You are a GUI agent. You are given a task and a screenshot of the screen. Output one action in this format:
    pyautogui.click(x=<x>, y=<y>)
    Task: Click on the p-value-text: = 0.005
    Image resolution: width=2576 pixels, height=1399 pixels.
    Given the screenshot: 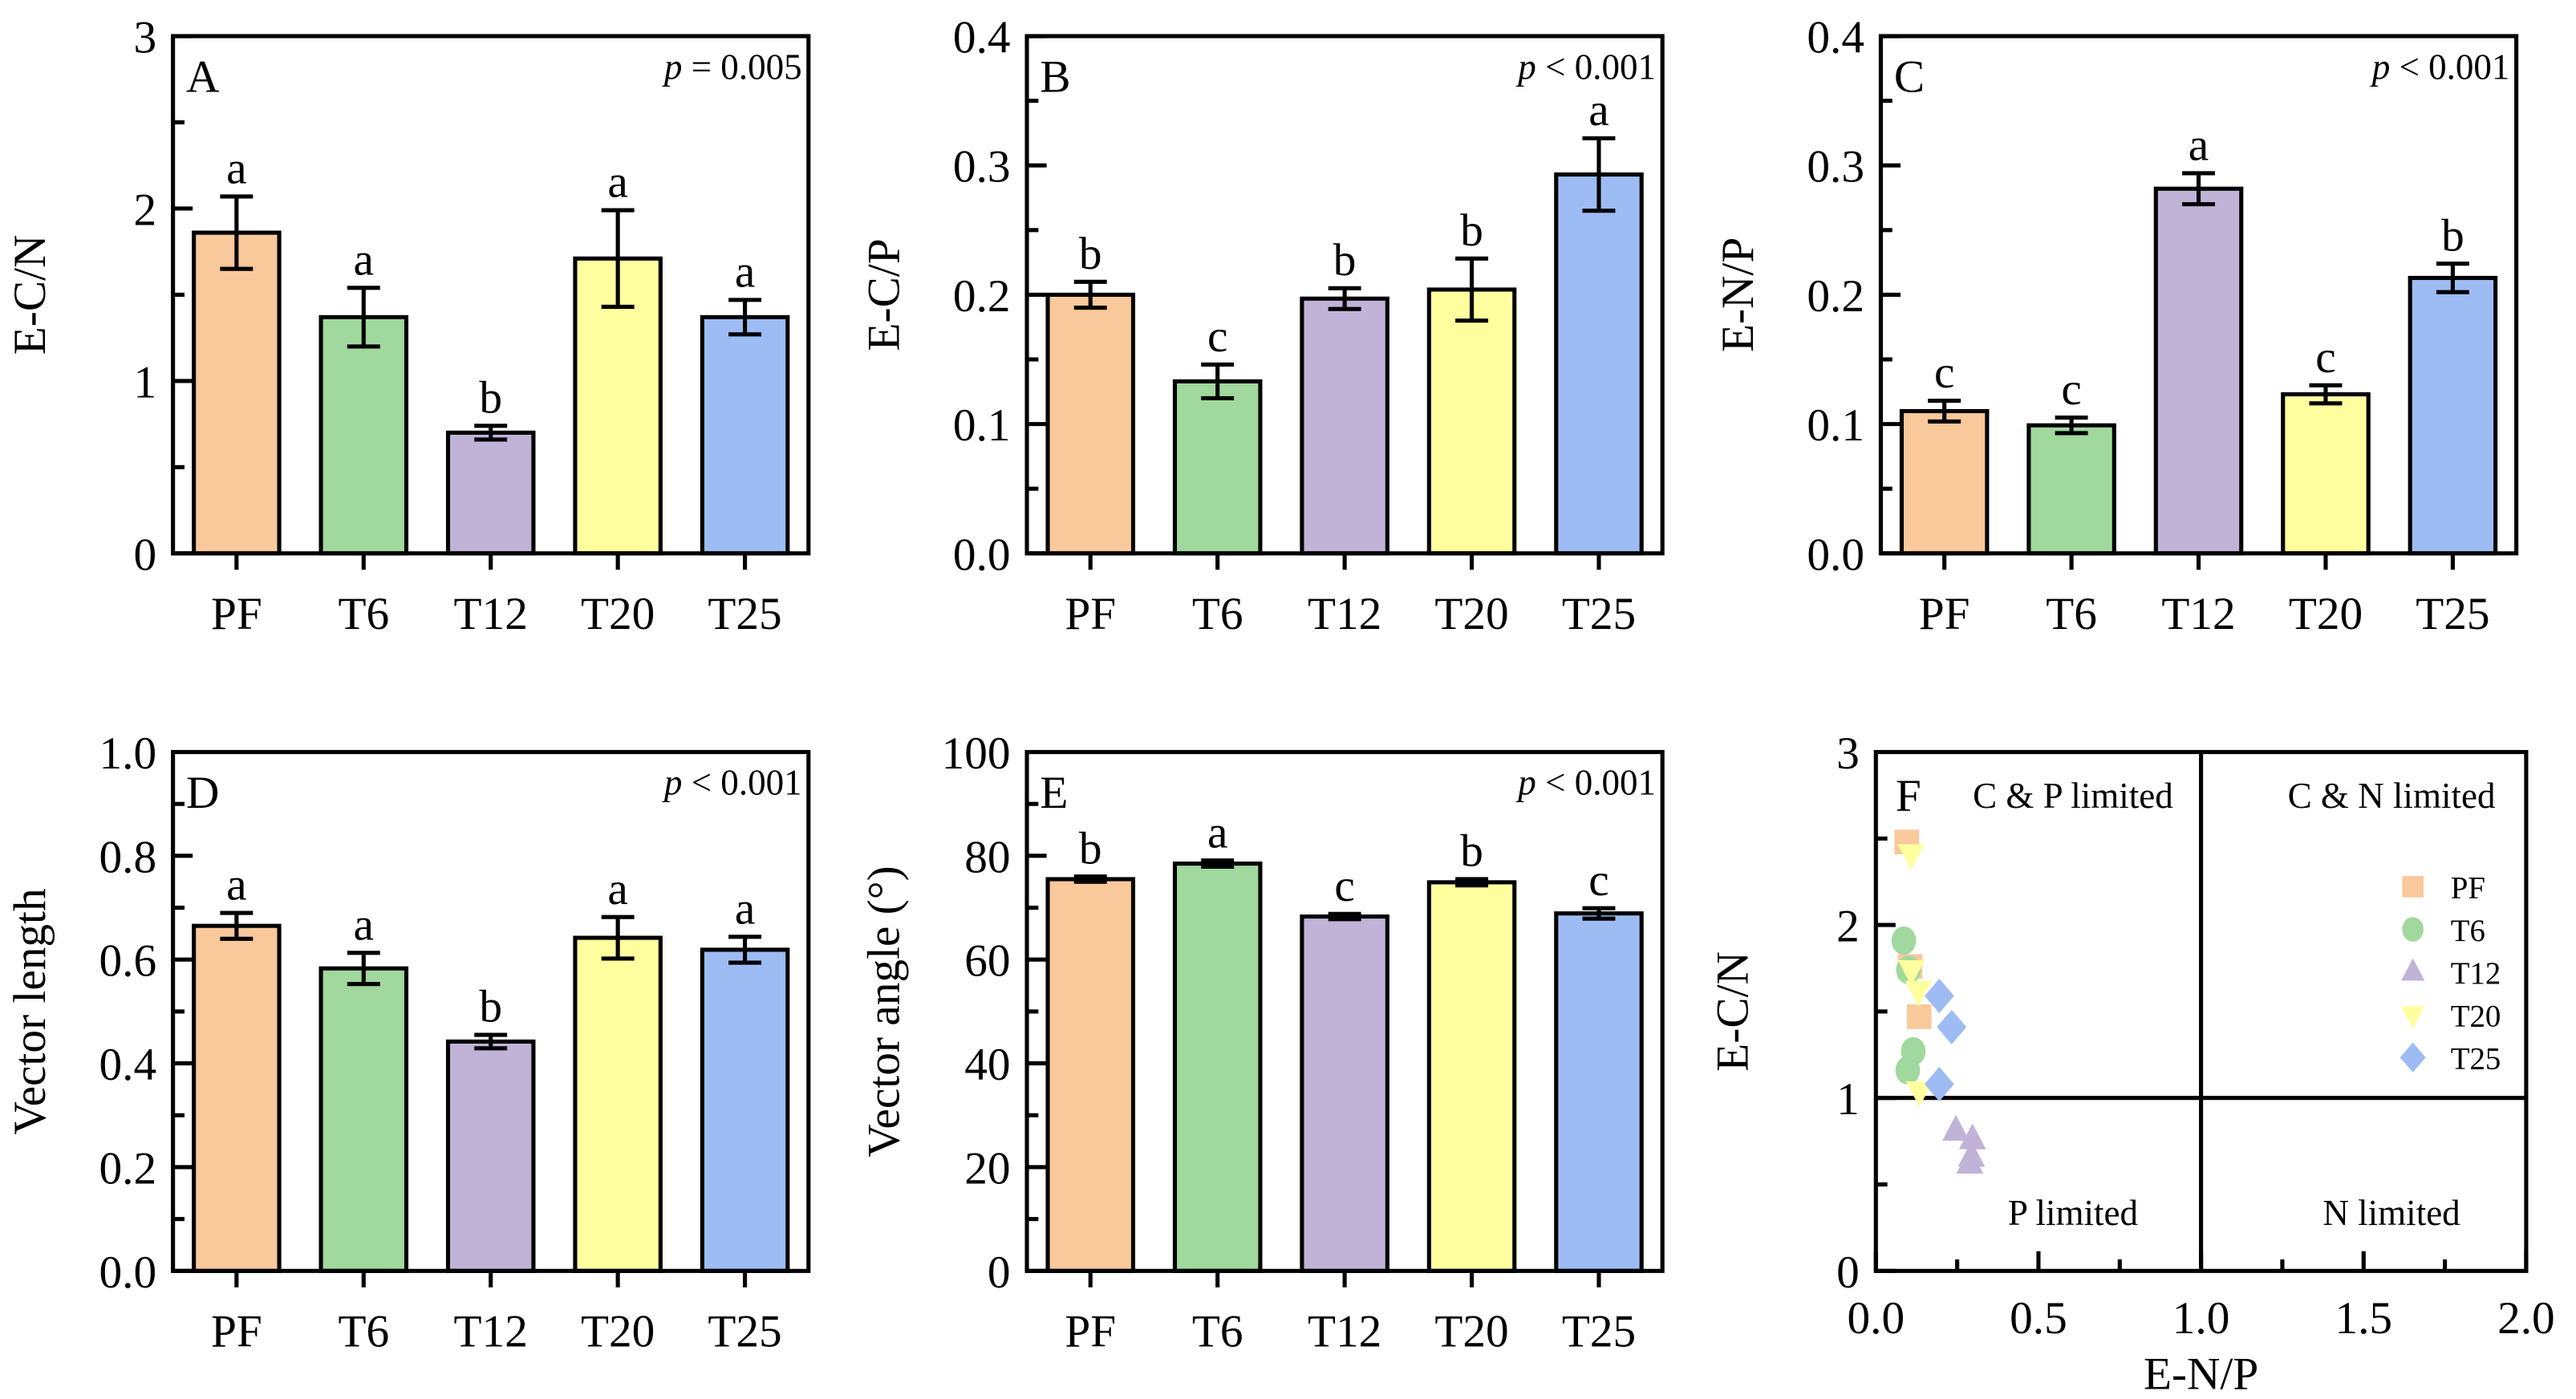 What is the action you would take?
    pyautogui.click(x=741, y=67)
    